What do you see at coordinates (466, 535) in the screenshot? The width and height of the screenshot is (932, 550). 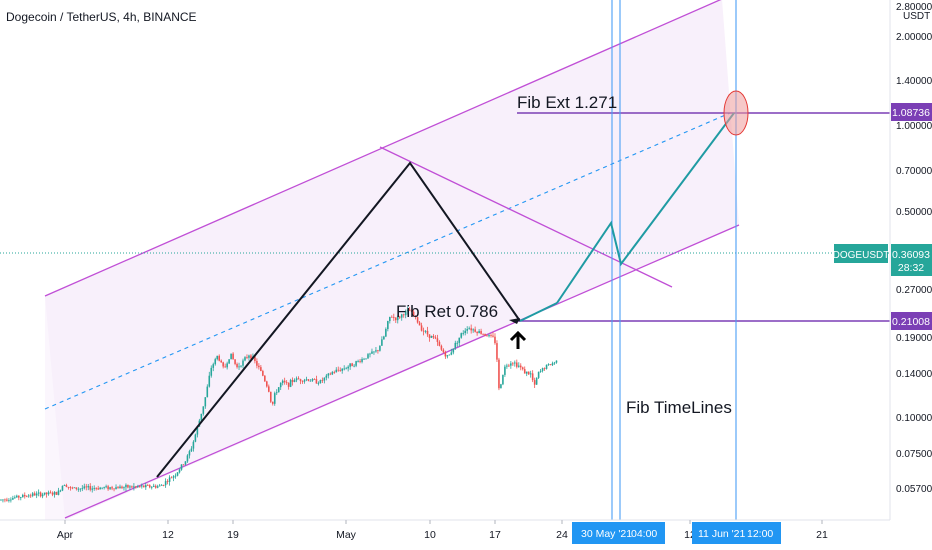 I see `time-axis` at bounding box center [466, 535].